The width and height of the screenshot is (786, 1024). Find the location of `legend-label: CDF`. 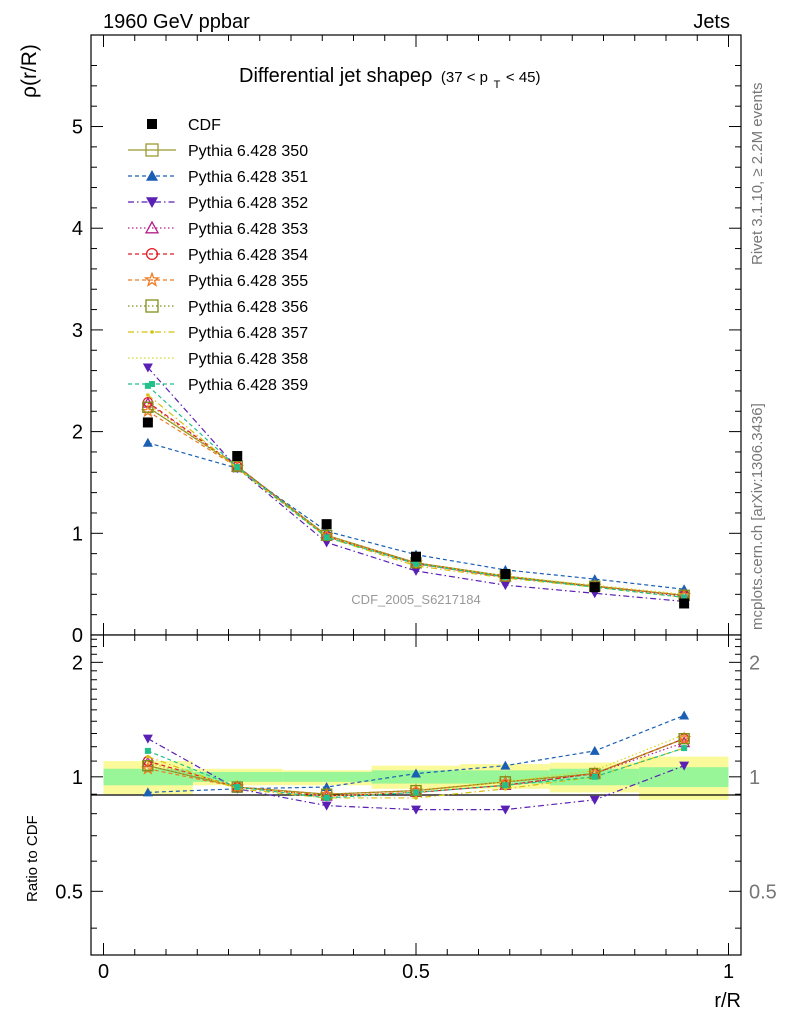

legend-label: CDF is located at coordinates (204, 125).